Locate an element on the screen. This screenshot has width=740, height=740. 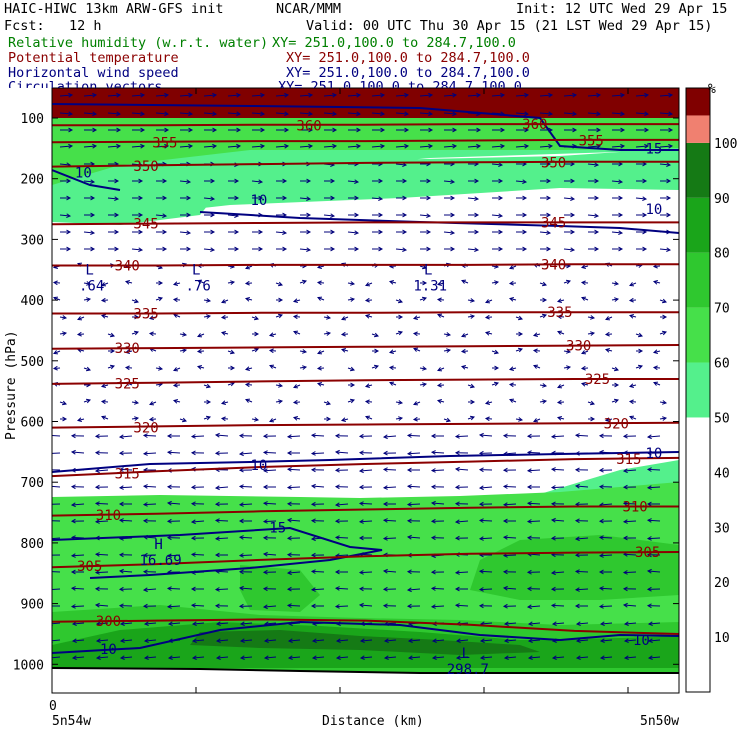
contour-label: 355 is located at coordinates (164, 143).